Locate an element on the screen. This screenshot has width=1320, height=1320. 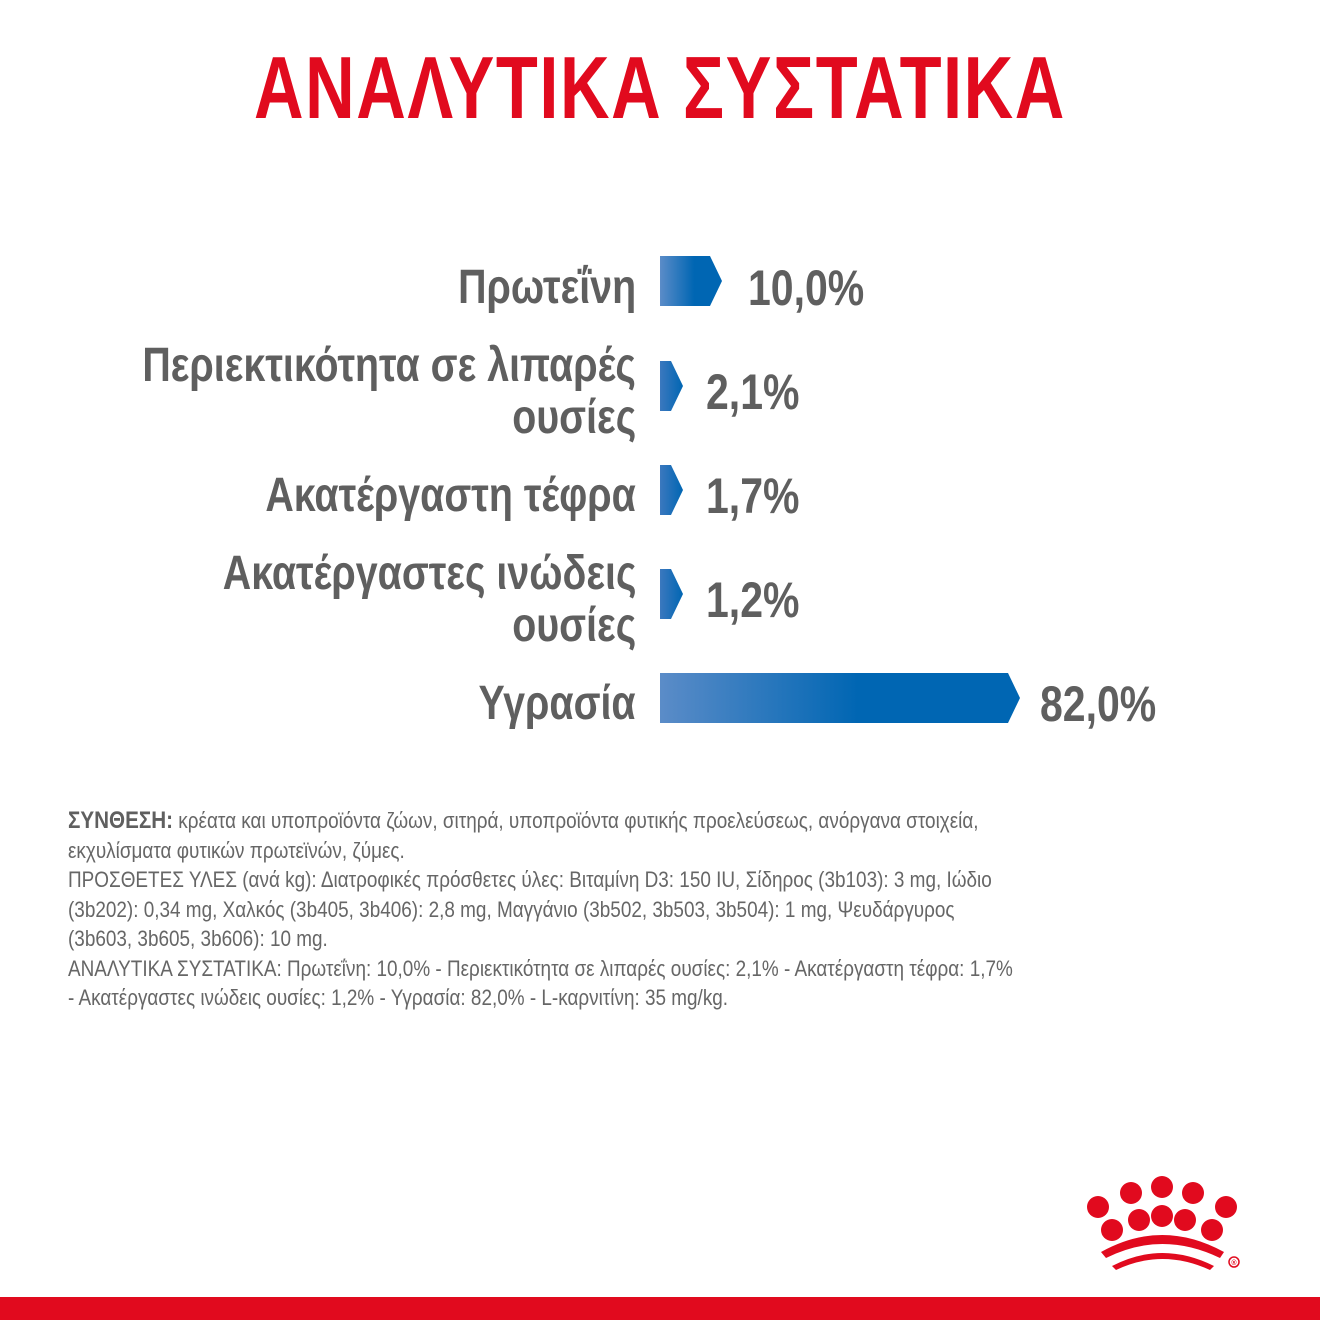
row-label: Περιεκτικότητα σε λιπαρές is located at coordinates (389, 365).